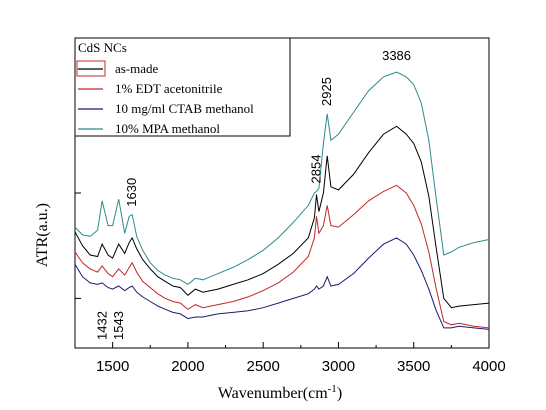  What do you see at coordinates (338, 366) in the screenshot?
I see `x-tick-label-3000: 3000` at bounding box center [338, 366].